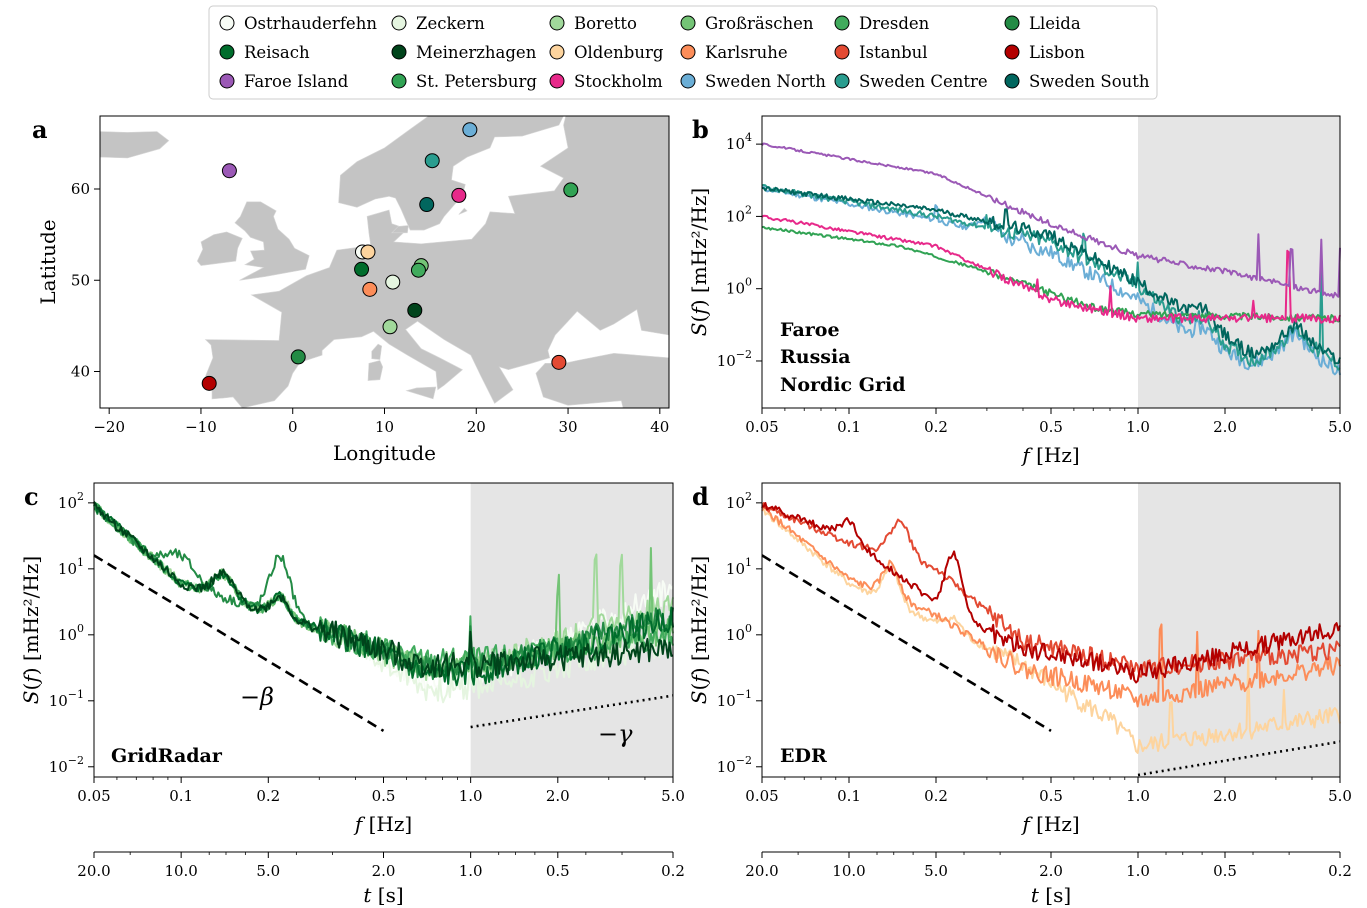 This screenshot has height=908, width=1367. I want to click on series-line-faroe-island, so click(1051, 220).